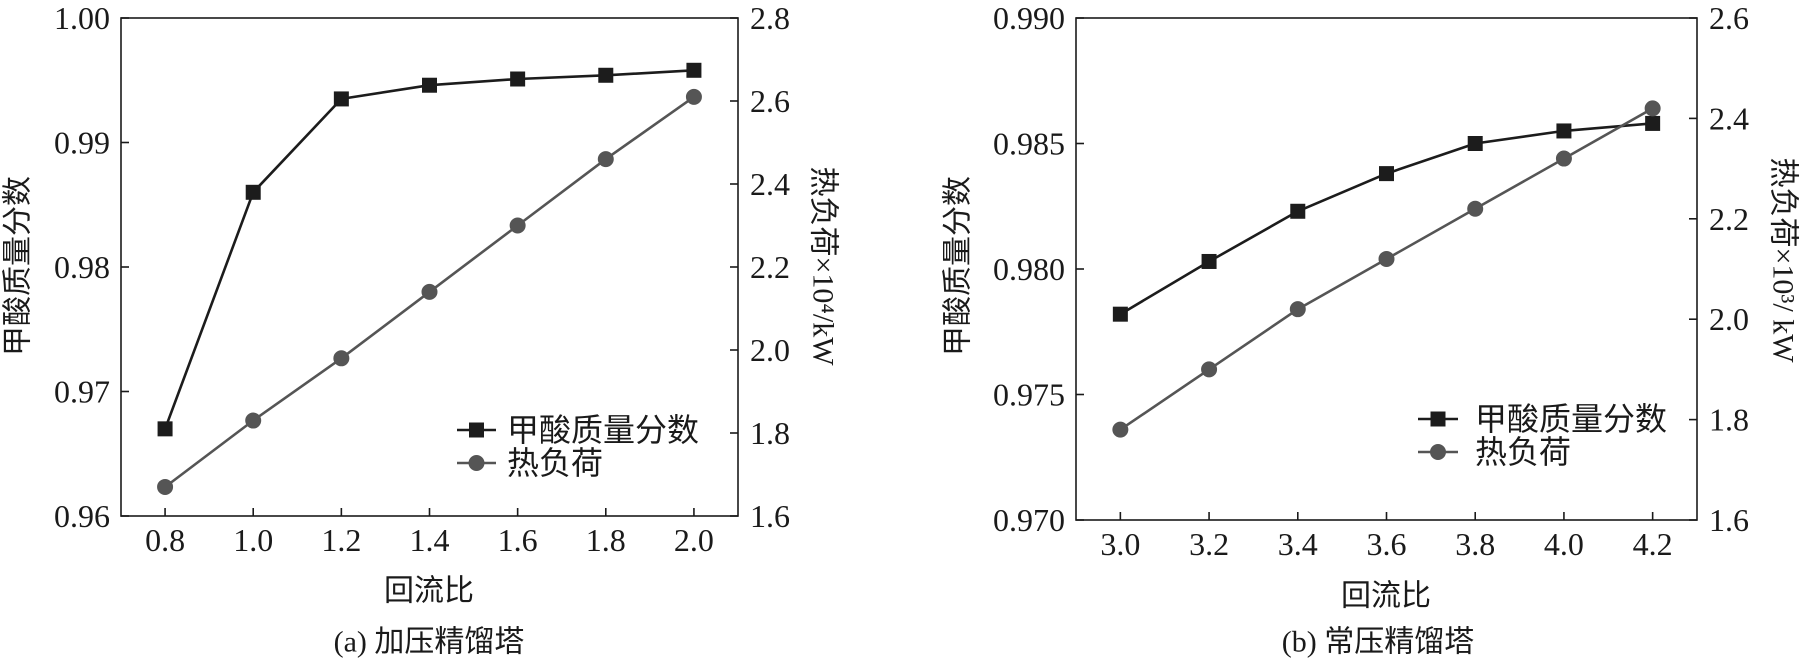 This screenshot has height=664, width=1804. I want to click on chart-b-heat-load-line, so click(1386, 269).